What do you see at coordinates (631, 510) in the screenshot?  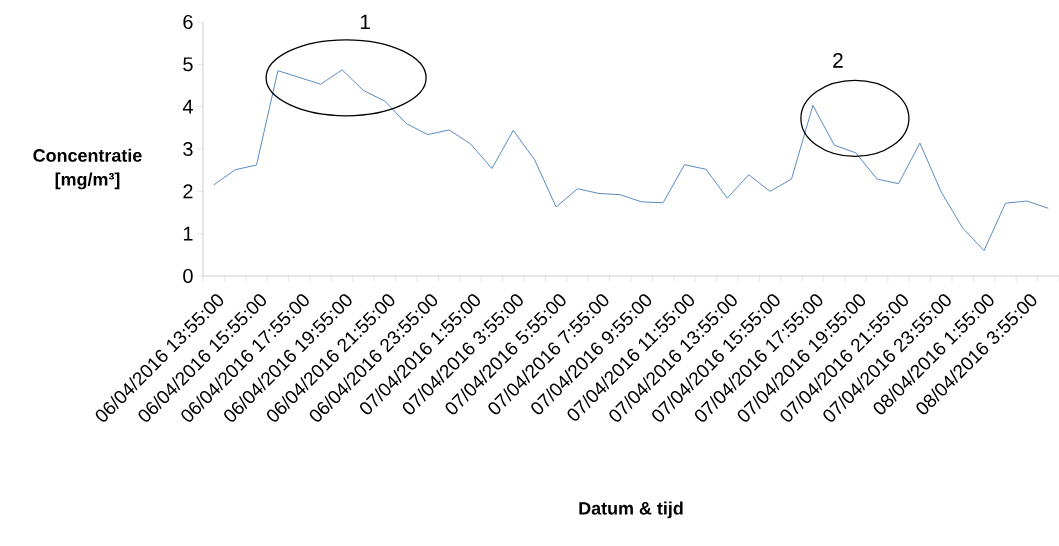 I see `x-axis-title: Datum & tijd` at bounding box center [631, 510].